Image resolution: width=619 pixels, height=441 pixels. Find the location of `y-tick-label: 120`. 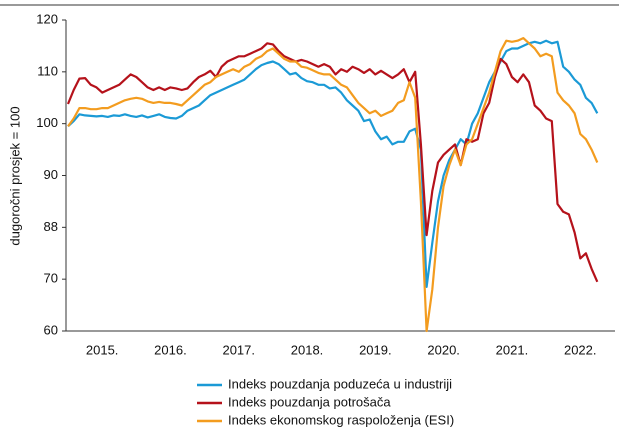

y-tick-label: 120 is located at coordinates (47, 18).